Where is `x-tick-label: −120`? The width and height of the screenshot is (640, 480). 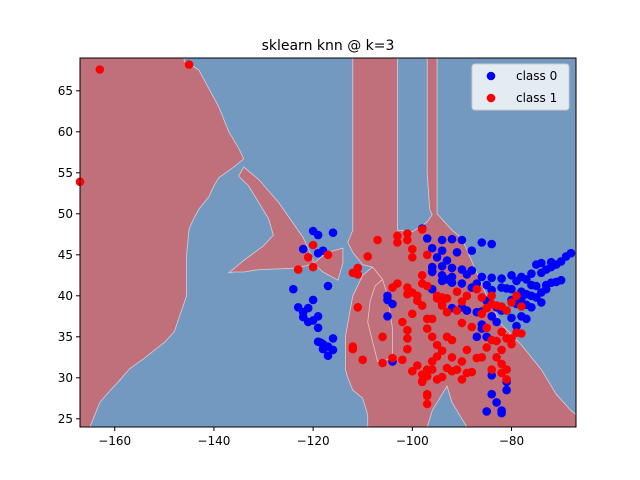 x-tick-label: −120 is located at coordinates (313, 441).